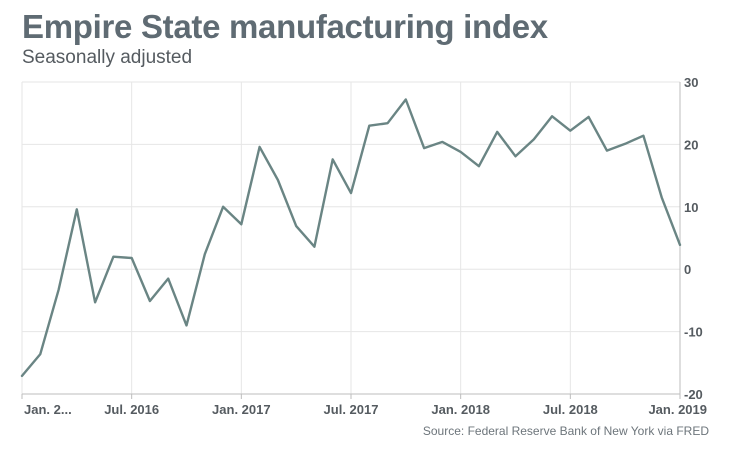 The width and height of the screenshot is (735, 463). I want to click on y-tick-label: 20, so click(691, 144).